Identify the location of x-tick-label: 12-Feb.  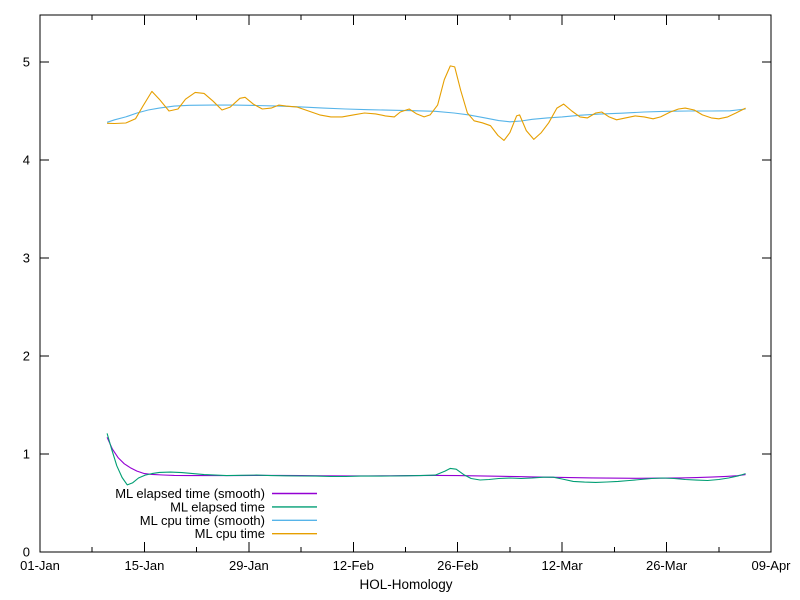
(353, 565).